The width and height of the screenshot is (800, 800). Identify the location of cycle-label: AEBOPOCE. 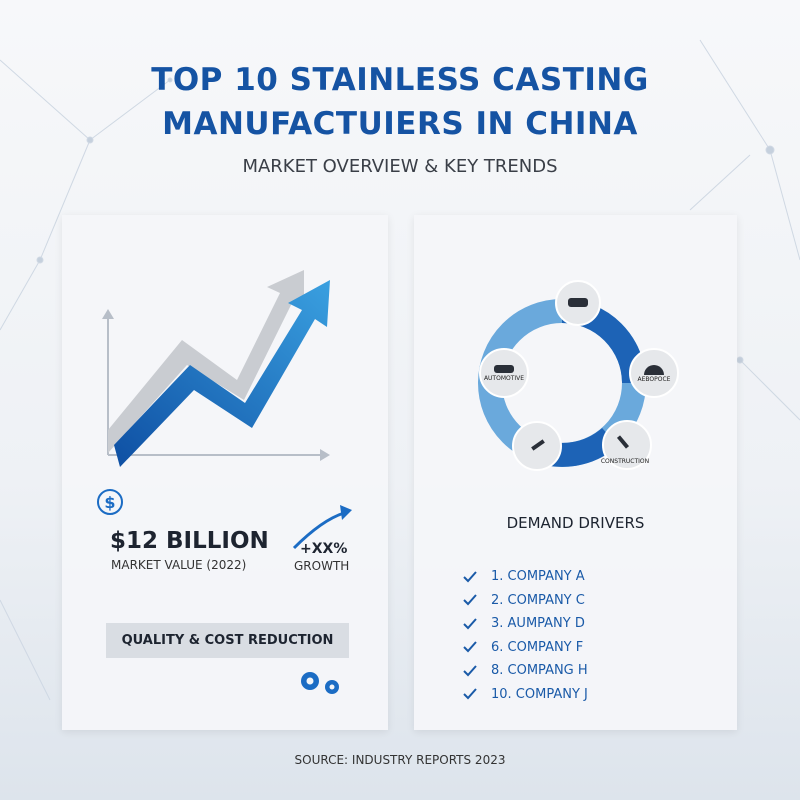
(654, 379).